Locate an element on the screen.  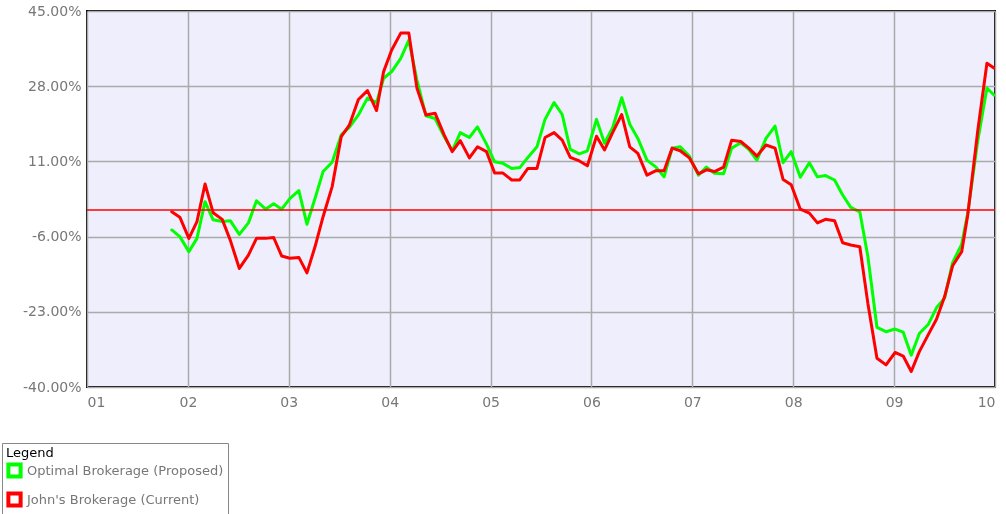
legend-label: John's Brokerage (Current) is located at coordinates (113, 499).